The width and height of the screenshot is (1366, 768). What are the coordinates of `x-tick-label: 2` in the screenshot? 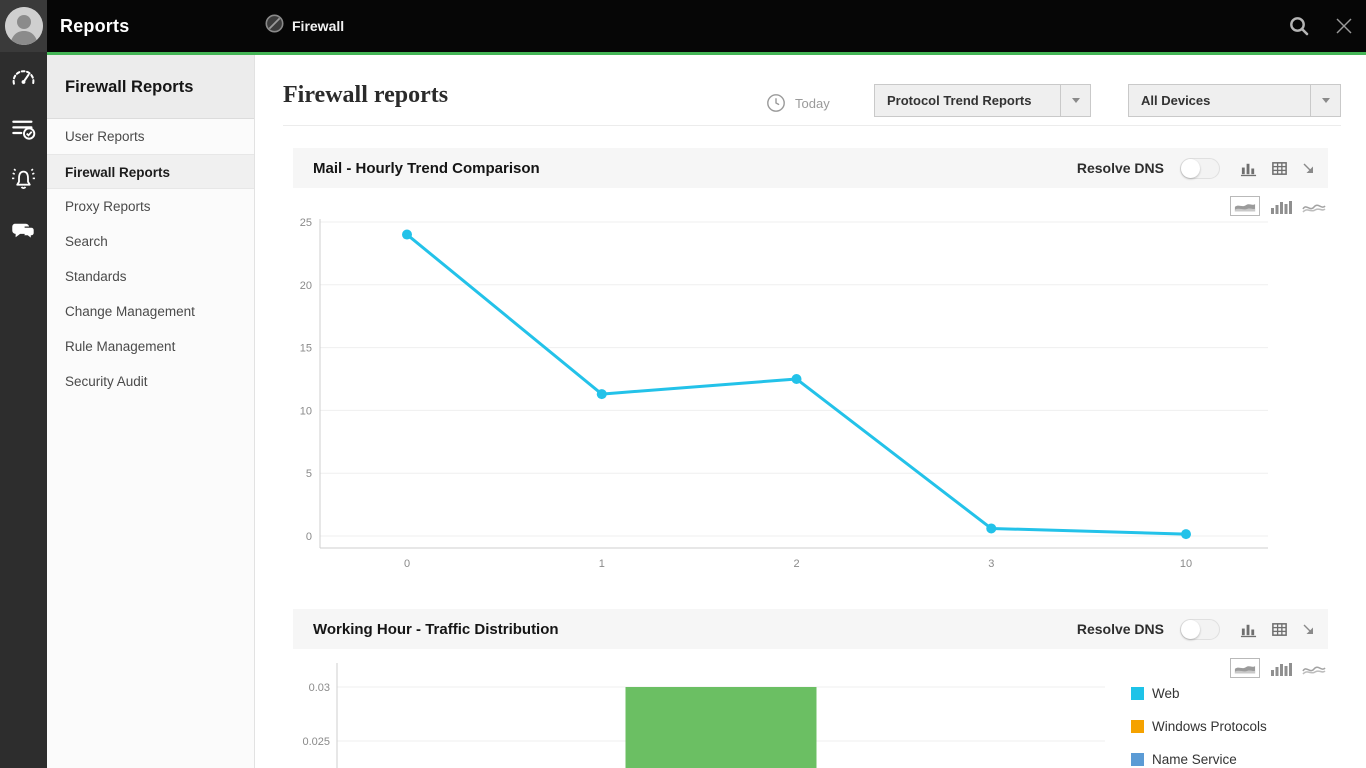 It's located at (796, 564).